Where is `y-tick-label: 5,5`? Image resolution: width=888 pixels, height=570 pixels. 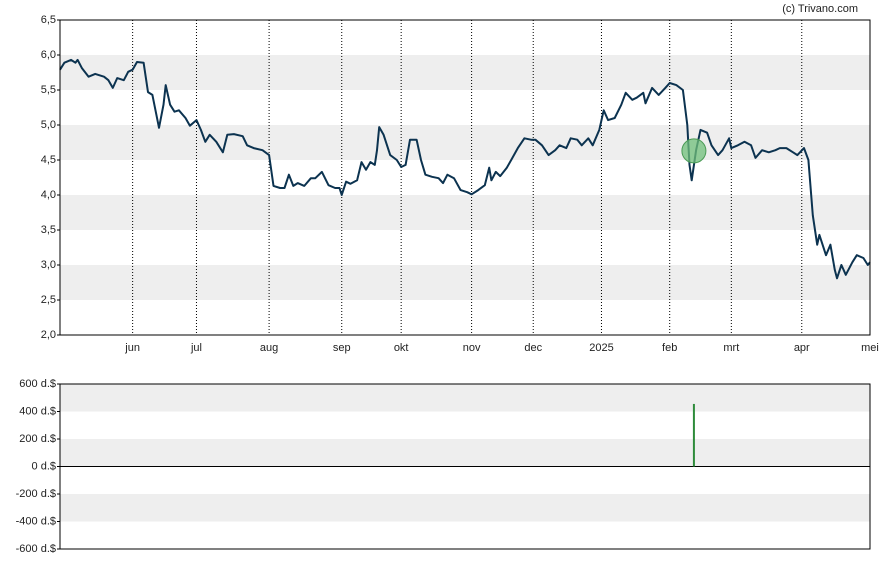 y-tick-label: 5,5 is located at coordinates (48, 90).